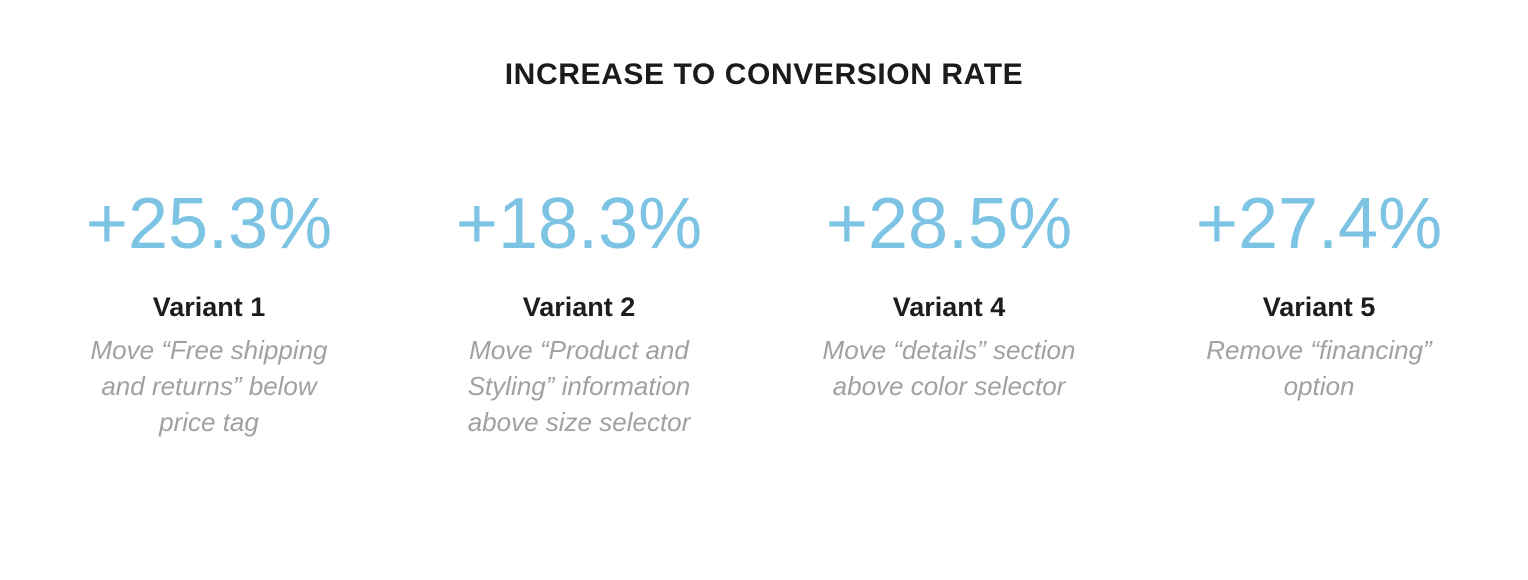 The height and width of the screenshot is (580, 1528). What do you see at coordinates (579, 224) in the screenshot?
I see `metric-value: +18.3%` at bounding box center [579, 224].